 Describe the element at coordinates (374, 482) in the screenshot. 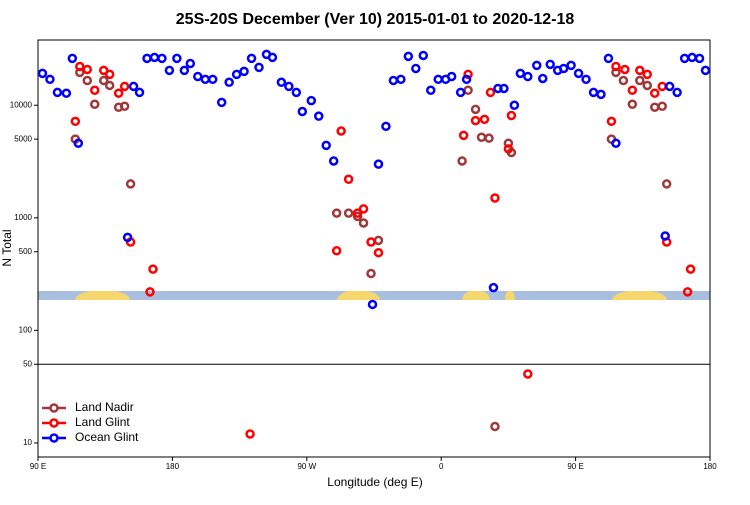

I see `x-axis-label: Longitude (deg E)` at that location.